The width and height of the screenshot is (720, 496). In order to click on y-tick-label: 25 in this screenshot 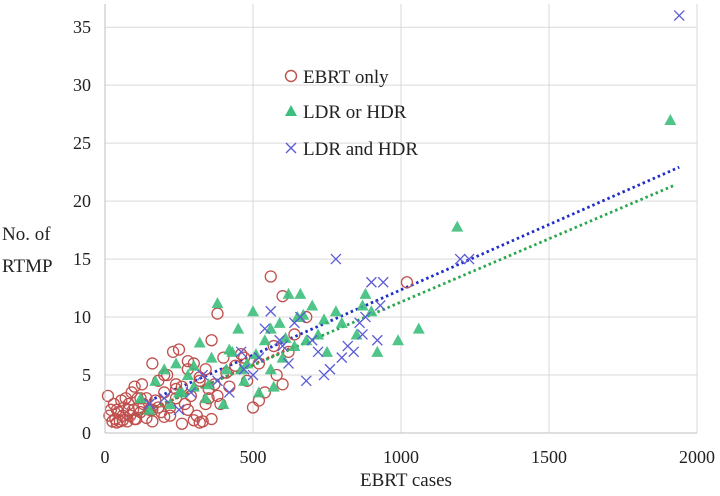, I will do `click(82, 143)`.